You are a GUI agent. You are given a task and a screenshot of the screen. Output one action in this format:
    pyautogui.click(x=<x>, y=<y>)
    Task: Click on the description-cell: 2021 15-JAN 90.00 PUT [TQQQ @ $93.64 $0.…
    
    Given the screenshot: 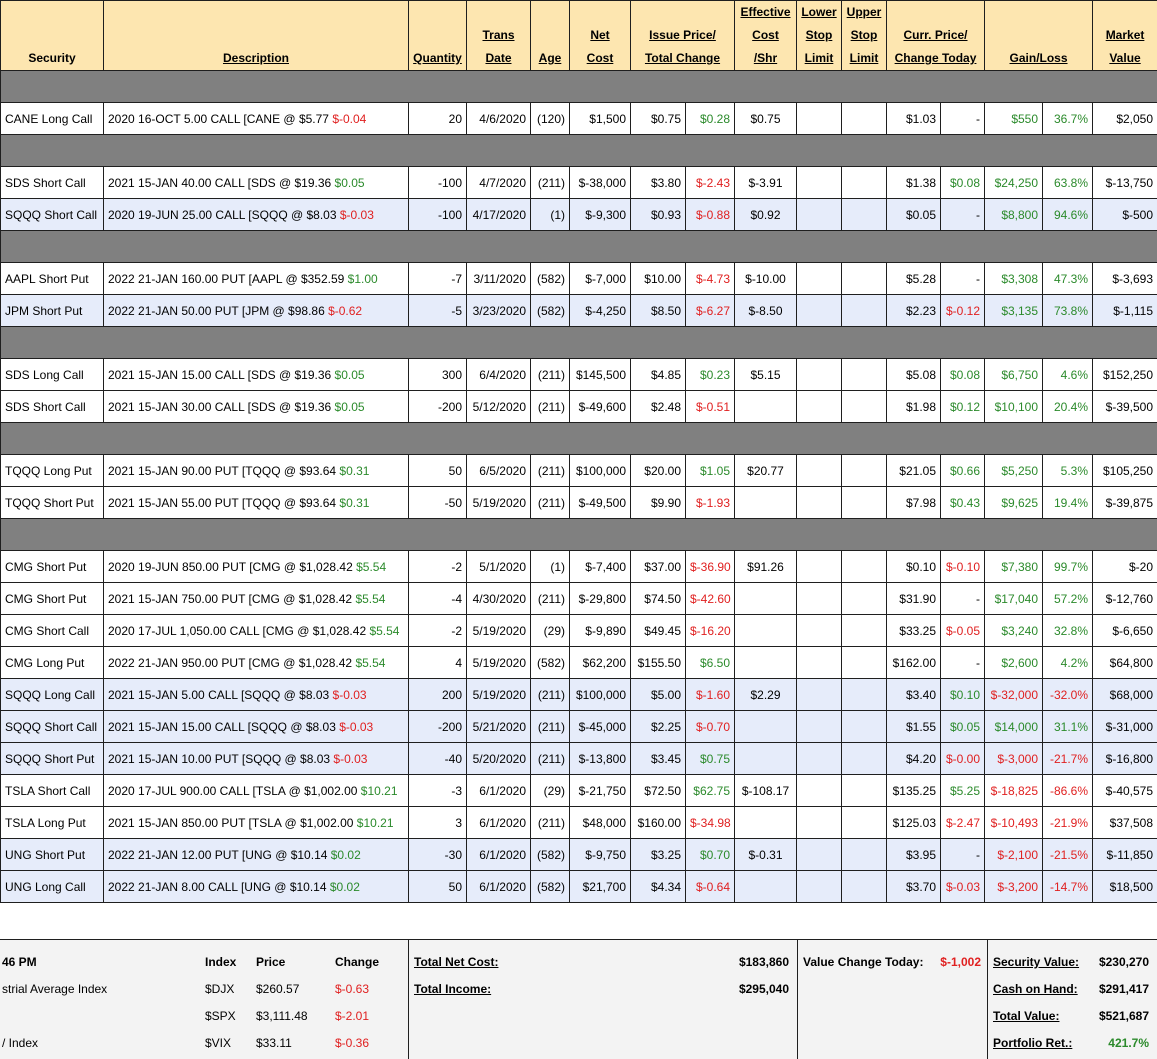 What is the action you would take?
    pyautogui.click(x=256, y=471)
    